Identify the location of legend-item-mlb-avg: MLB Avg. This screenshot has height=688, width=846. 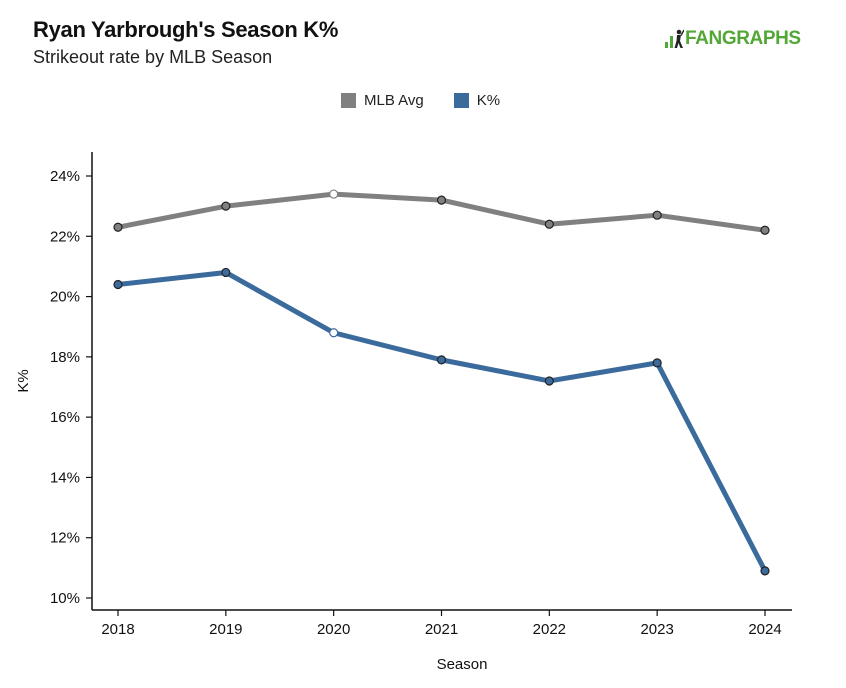
(382, 100).